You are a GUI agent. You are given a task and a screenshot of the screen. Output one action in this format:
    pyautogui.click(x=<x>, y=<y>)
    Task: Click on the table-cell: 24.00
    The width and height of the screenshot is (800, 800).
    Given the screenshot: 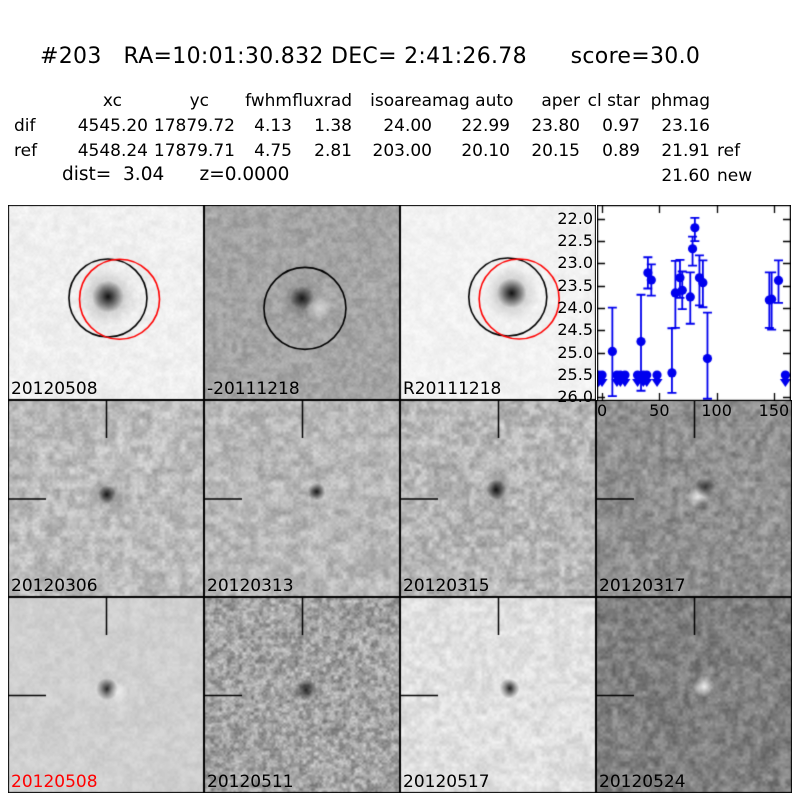 What is the action you would take?
    pyautogui.click(x=407, y=125)
    